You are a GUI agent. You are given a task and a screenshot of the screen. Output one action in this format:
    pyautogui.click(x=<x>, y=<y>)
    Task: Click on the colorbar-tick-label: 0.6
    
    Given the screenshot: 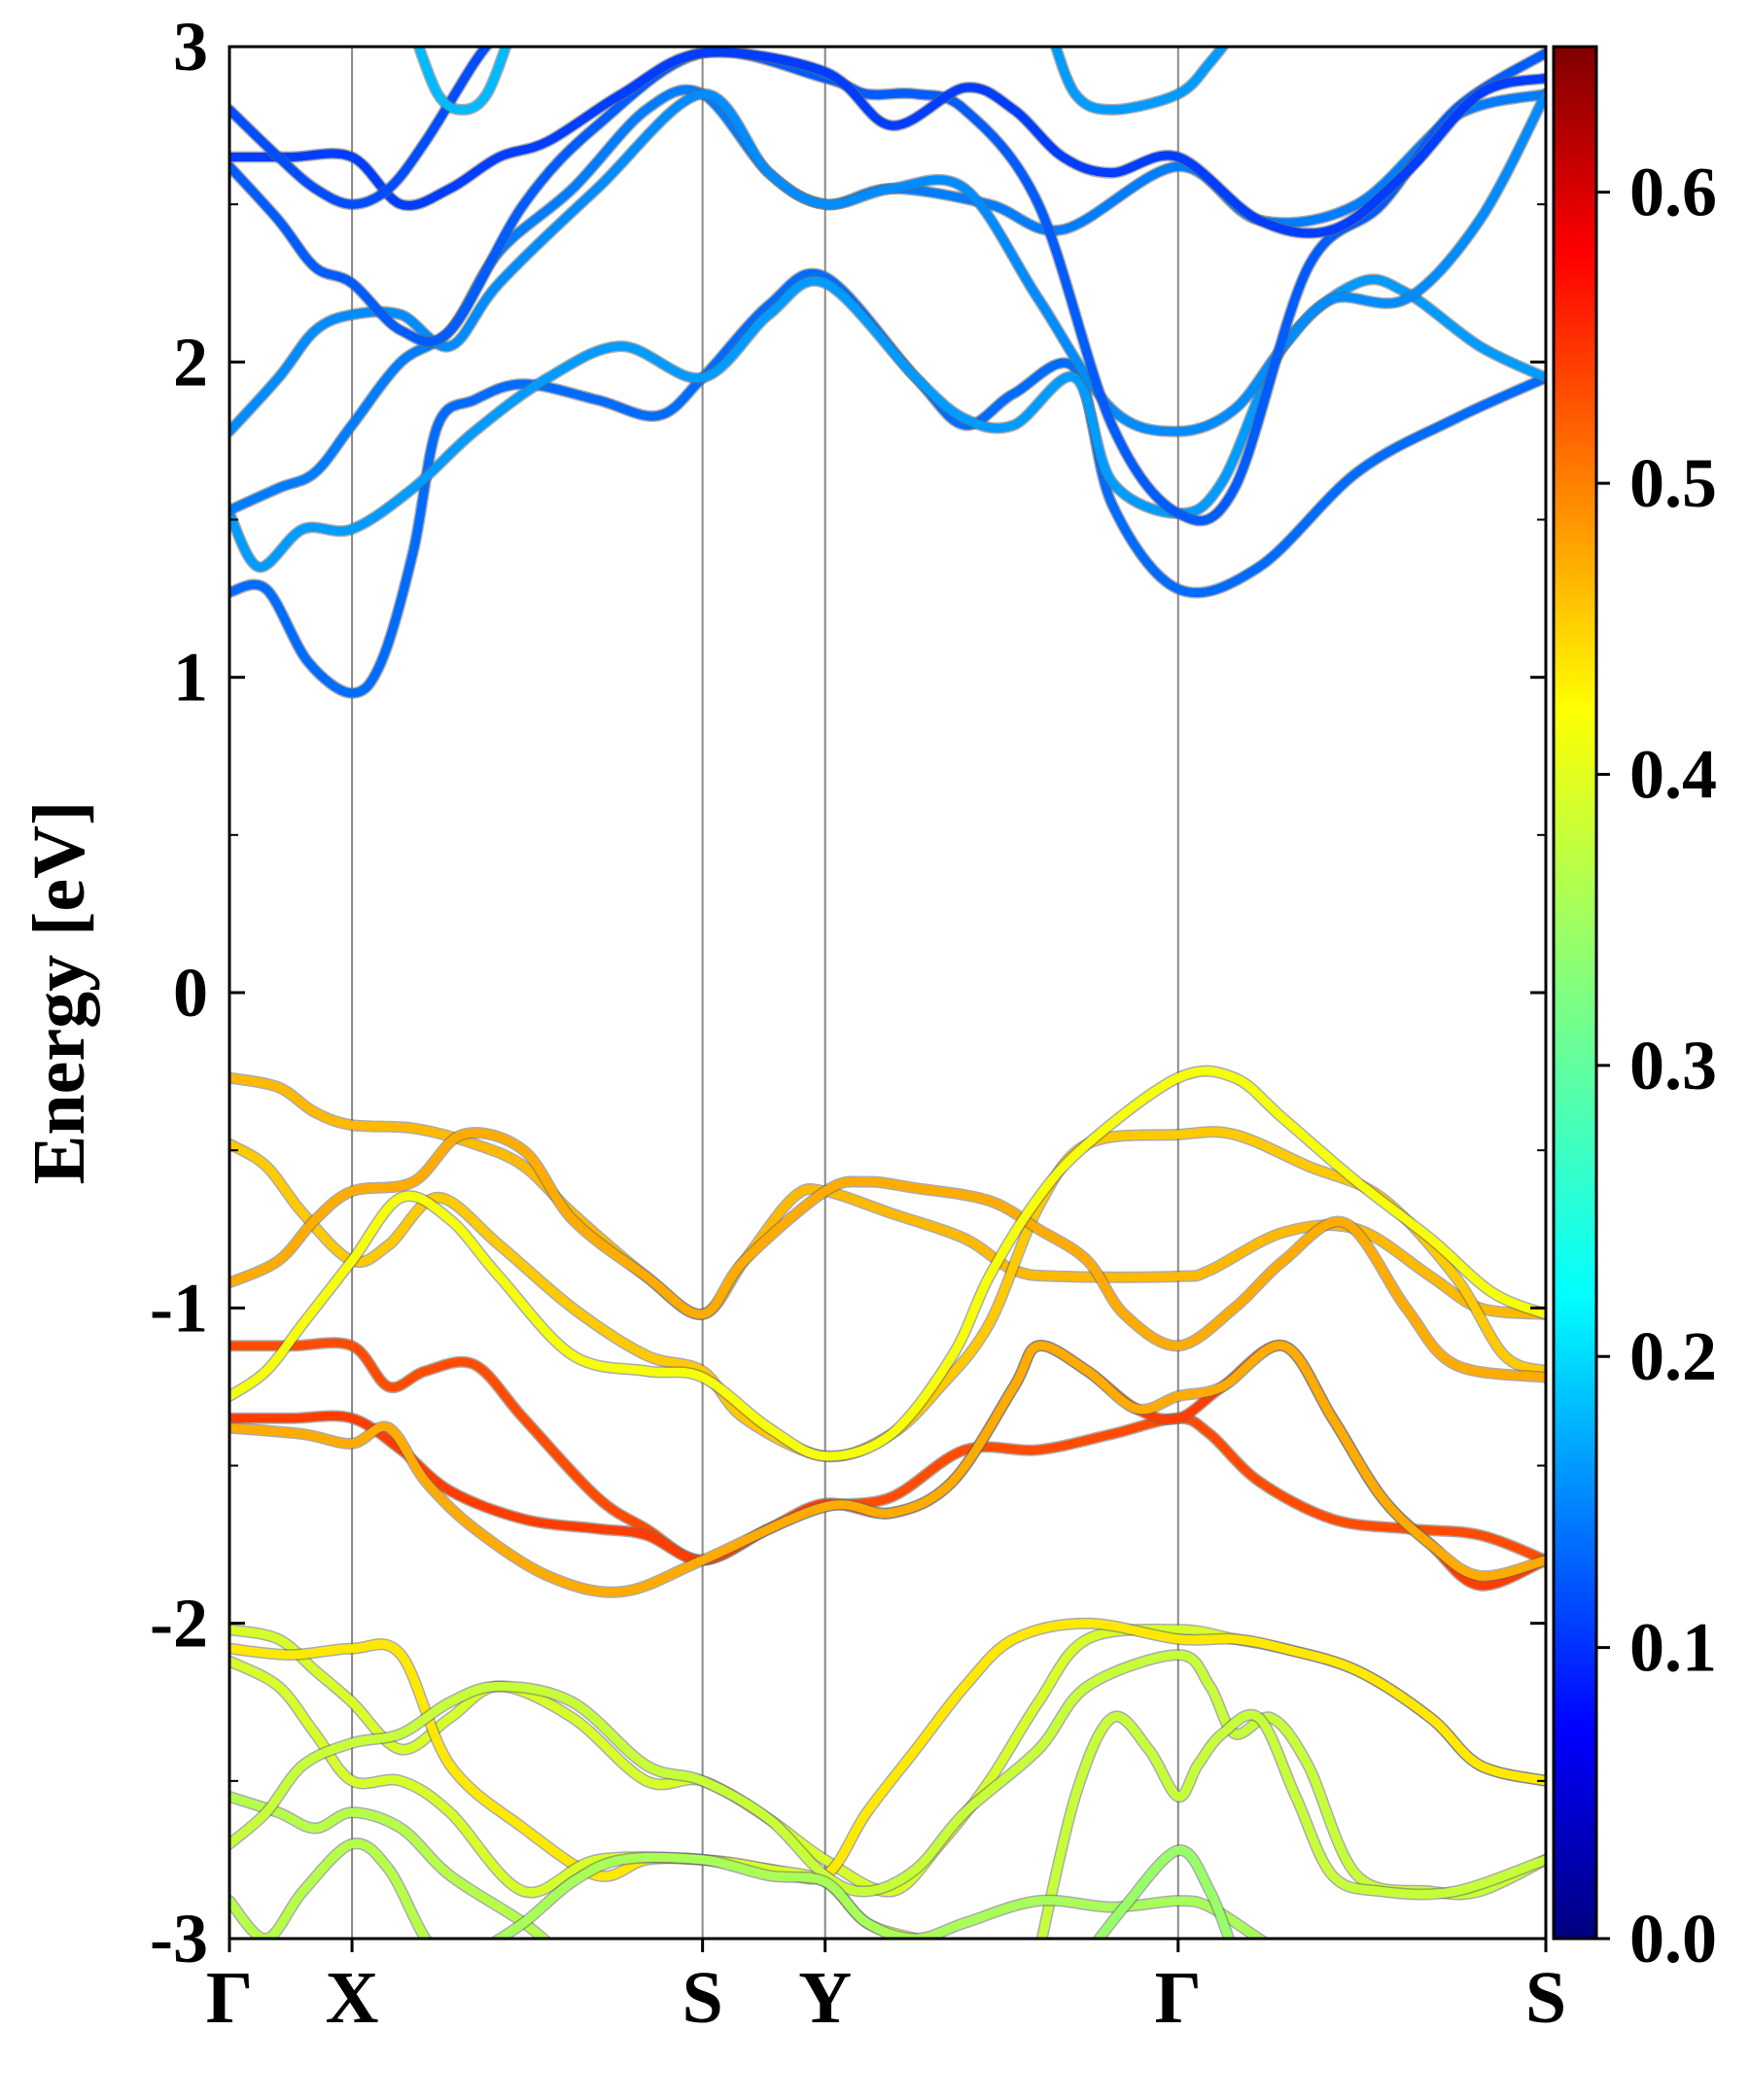 What is the action you would take?
    pyautogui.click(x=1673, y=192)
    